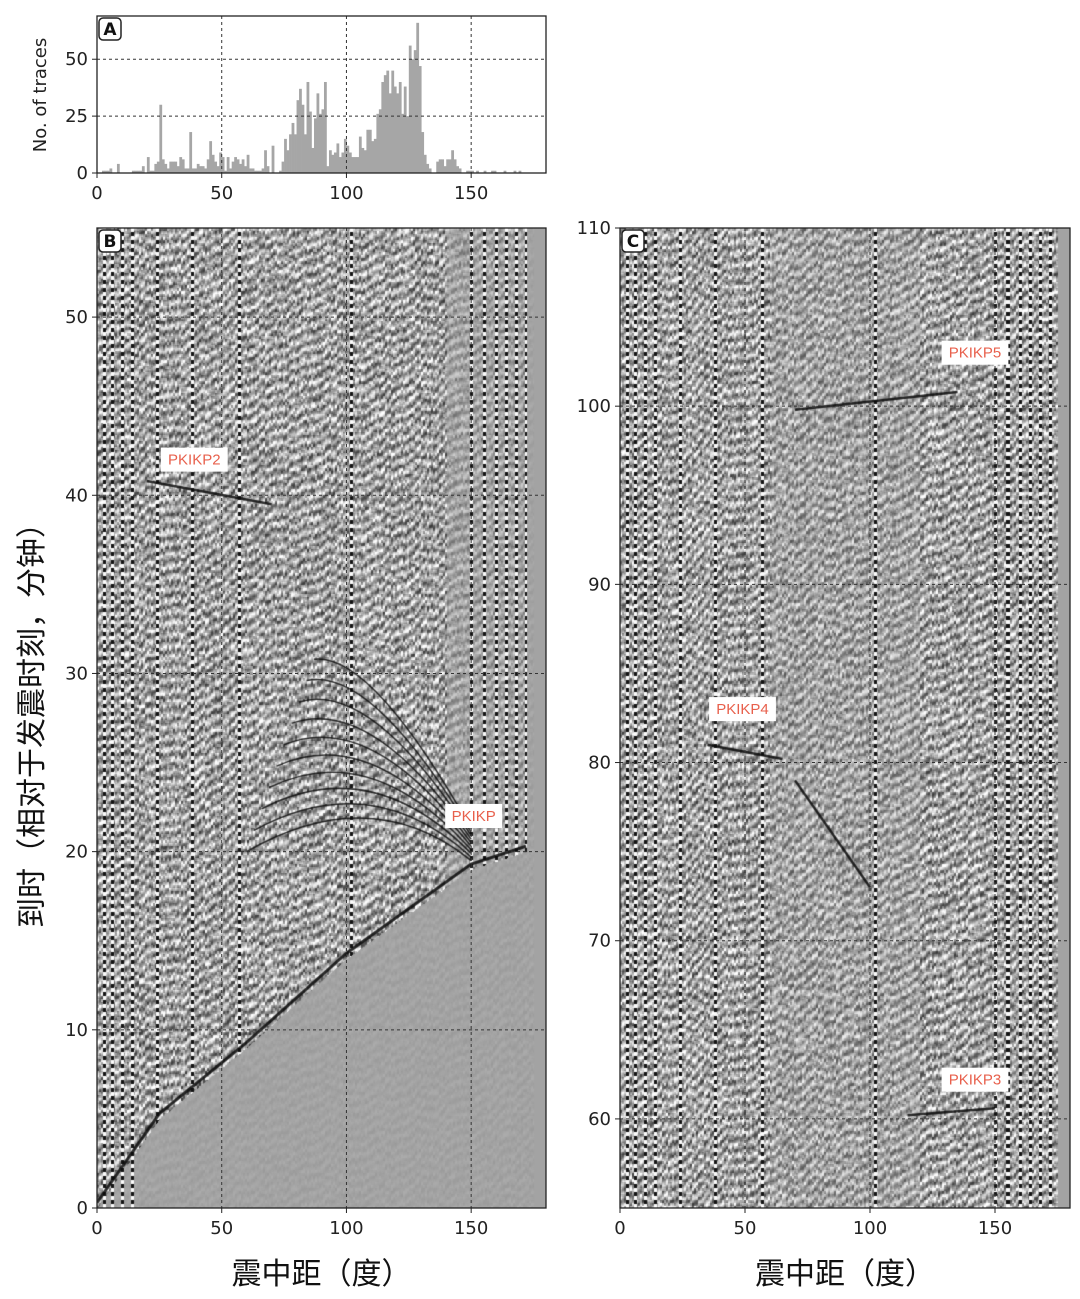  Describe the element at coordinates (321, 94) in the screenshot. I see `plot-frame` at that location.